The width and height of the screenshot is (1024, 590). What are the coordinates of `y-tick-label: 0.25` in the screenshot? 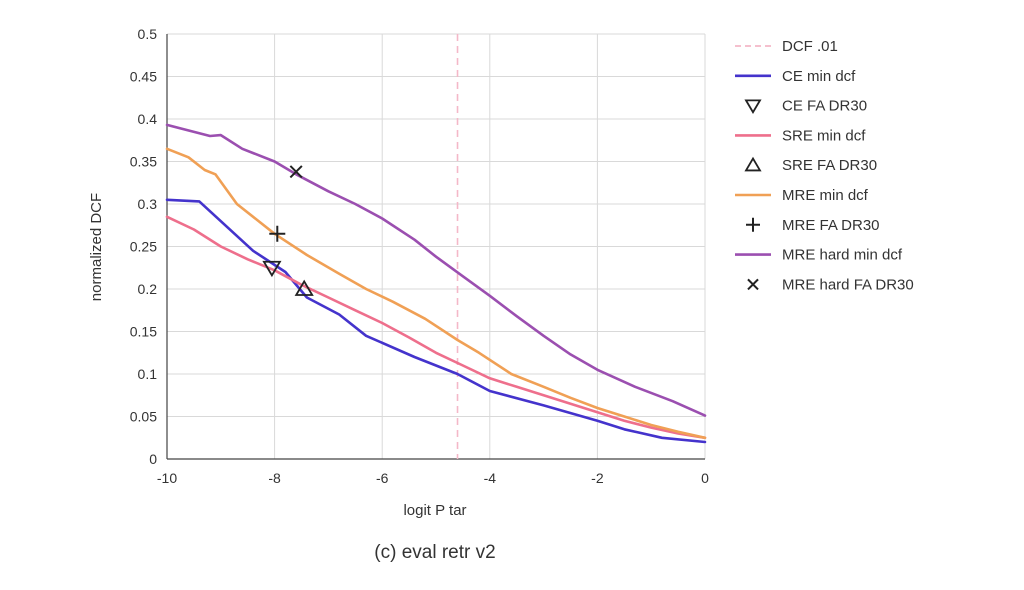 It's located at (143, 247).